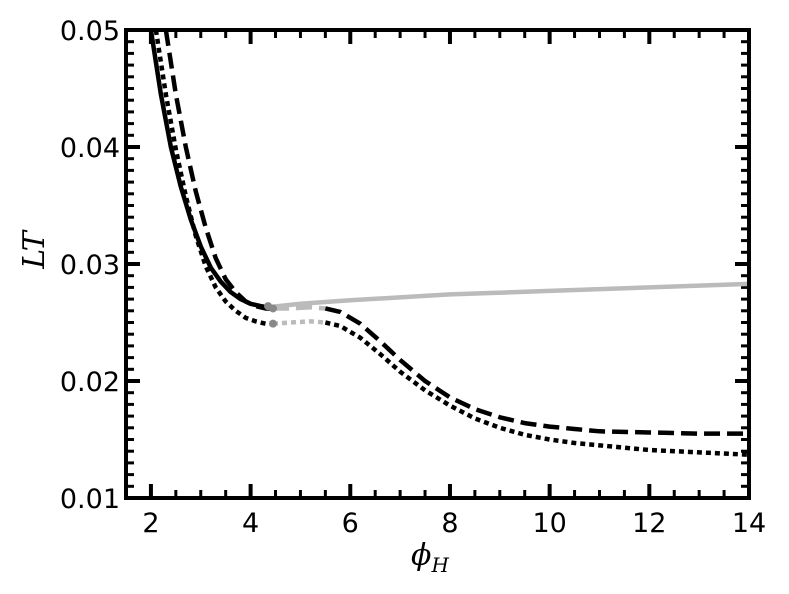 This screenshot has height=594, width=789. Describe the element at coordinates (549, 523) in the screenshot. I see `x-tick-label: 10` at that location.